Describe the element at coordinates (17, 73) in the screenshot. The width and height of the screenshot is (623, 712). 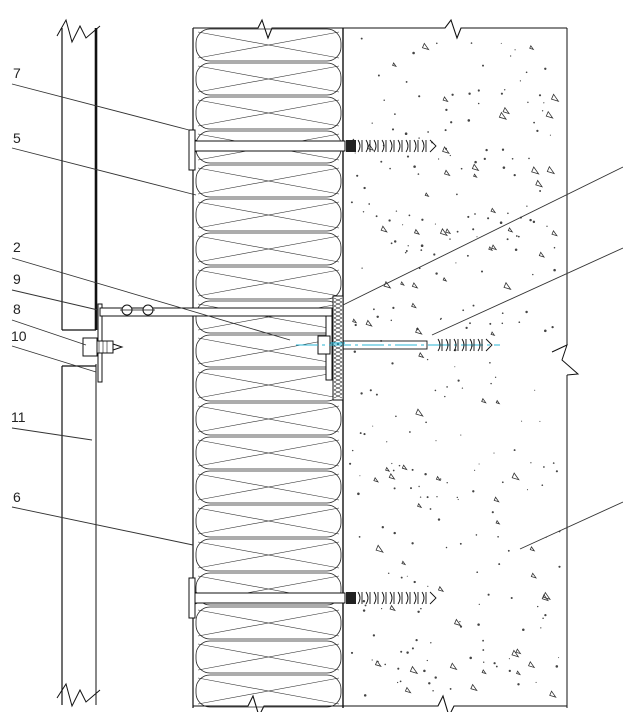
I see `callout-7: 7` at that location.